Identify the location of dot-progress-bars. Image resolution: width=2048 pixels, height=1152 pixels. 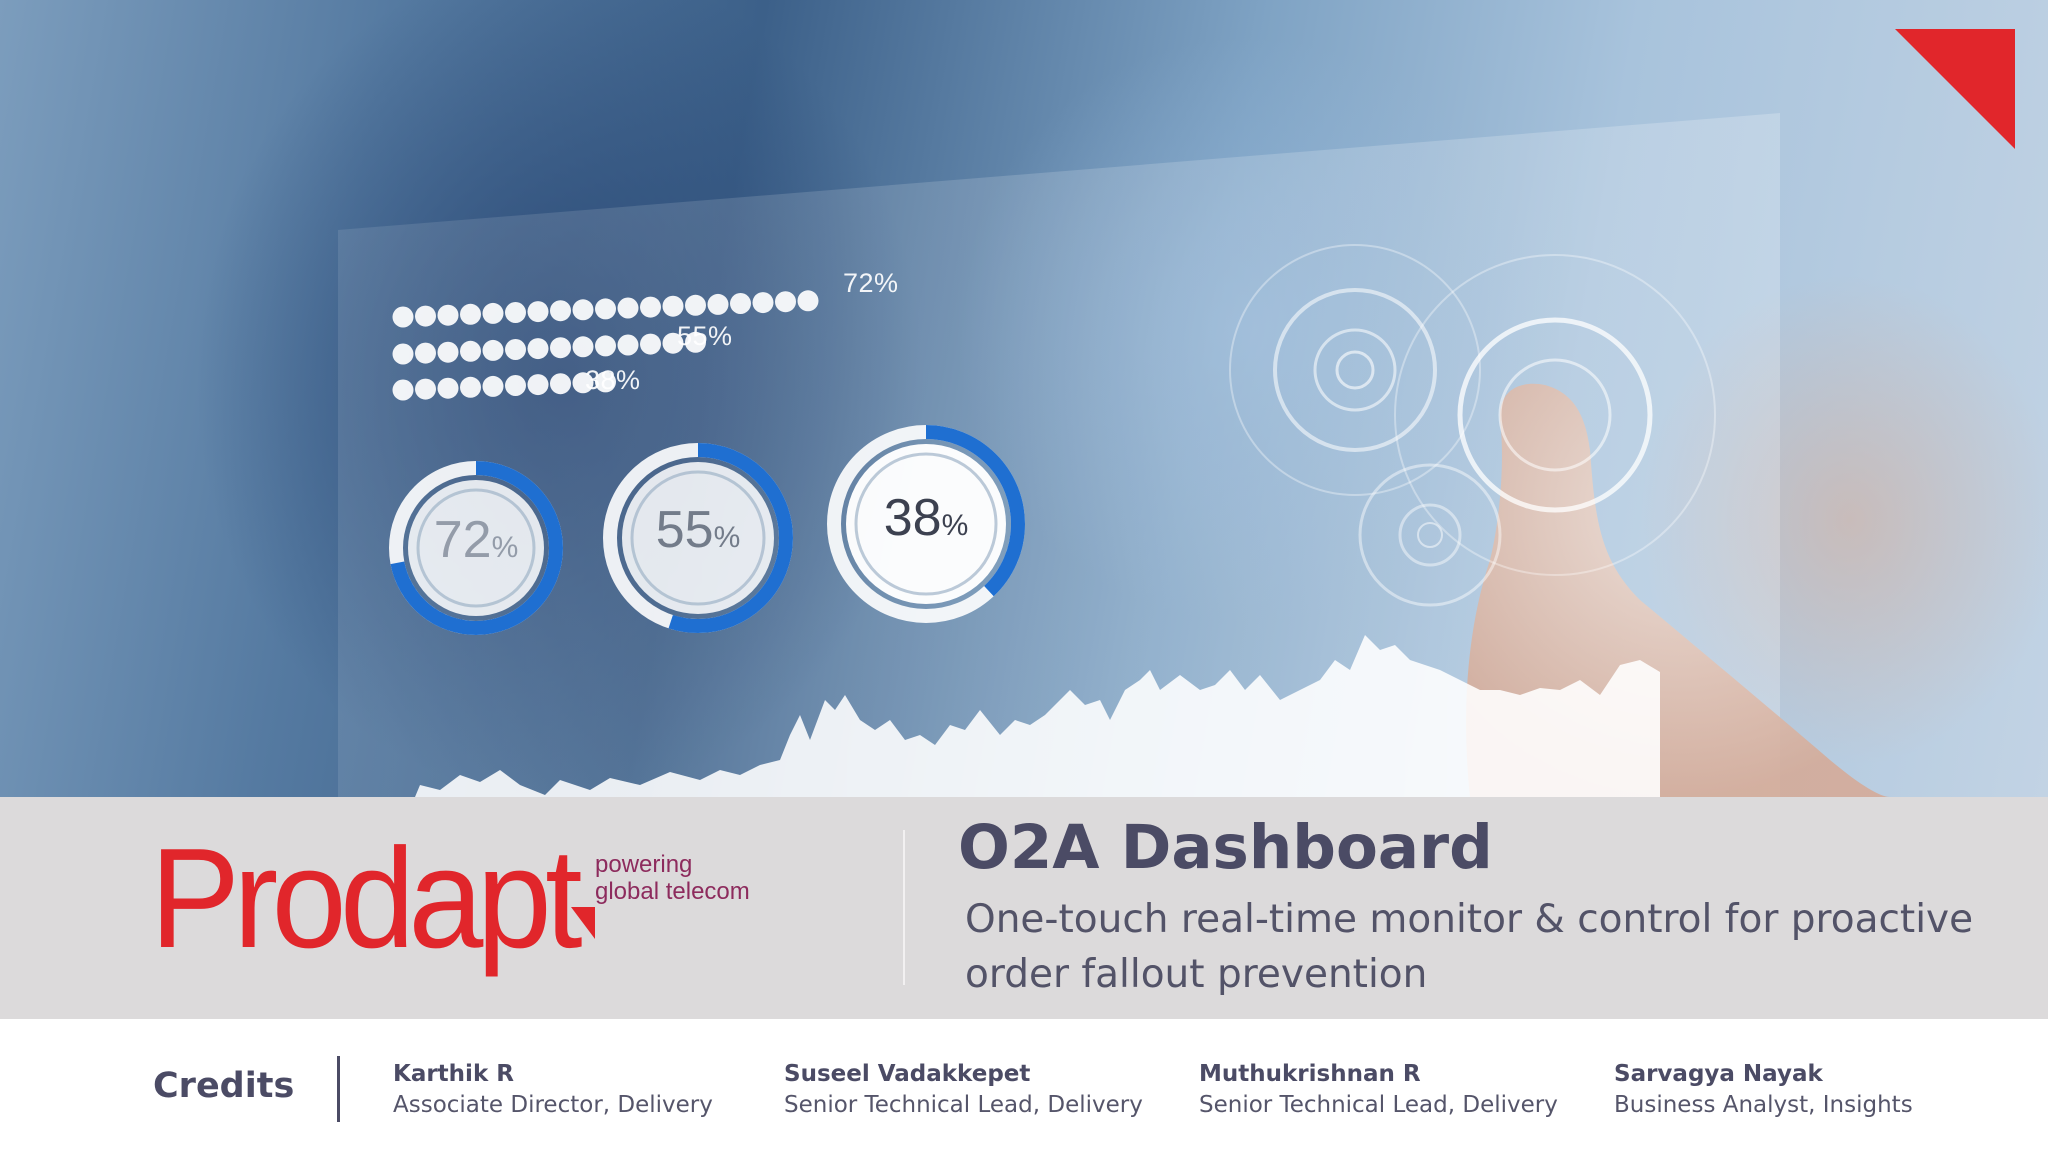
(605, 345).